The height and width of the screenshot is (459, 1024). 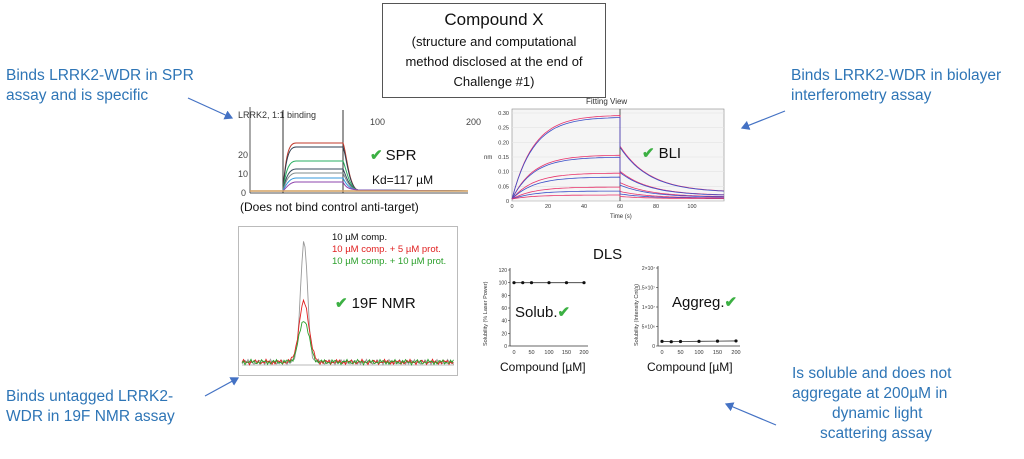 I want to click on callout-nmr-line2: WDR in 19F NMR assay, so click(x=90, y=416).